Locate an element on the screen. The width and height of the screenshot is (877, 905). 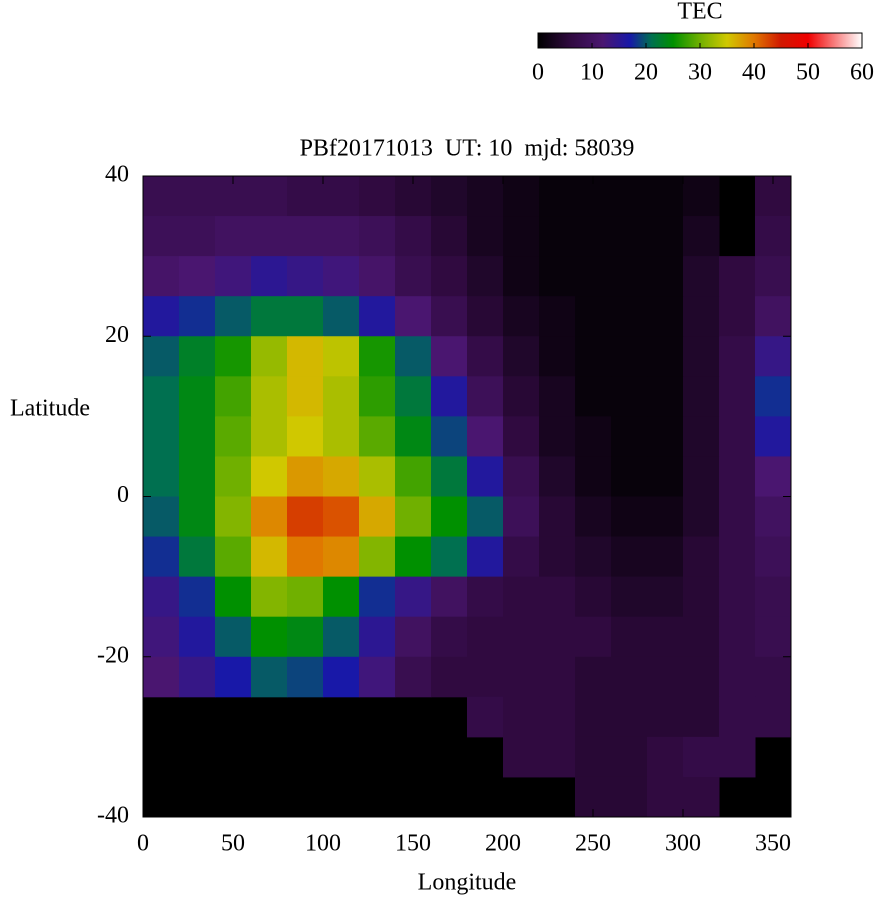
x-tick-label: 200 is located at coordinates (503, 844).